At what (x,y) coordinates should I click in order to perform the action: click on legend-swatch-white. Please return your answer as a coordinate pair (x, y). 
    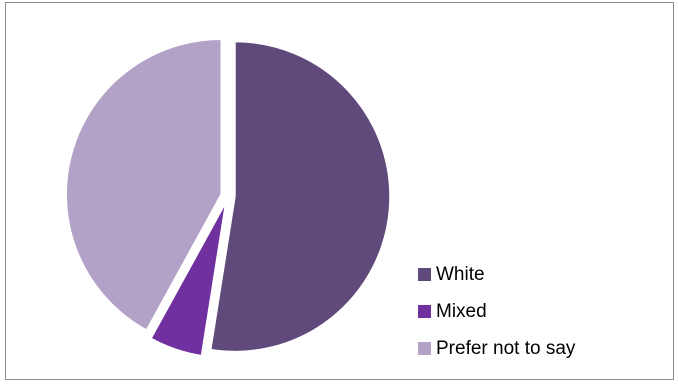
    Looking at the image, I should click on (424, 274).